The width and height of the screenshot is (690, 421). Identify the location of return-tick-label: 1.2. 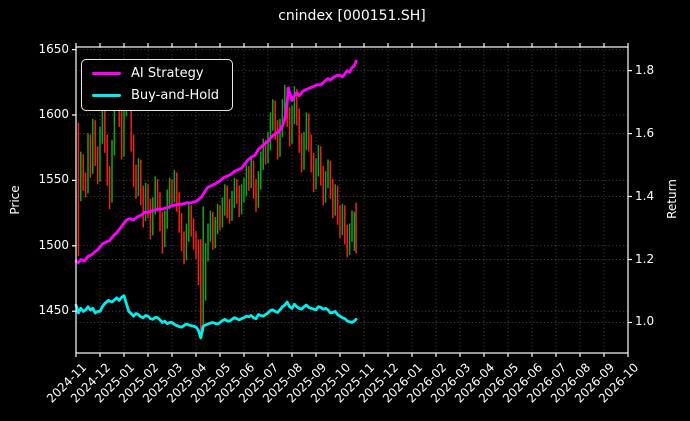
(645, 258).